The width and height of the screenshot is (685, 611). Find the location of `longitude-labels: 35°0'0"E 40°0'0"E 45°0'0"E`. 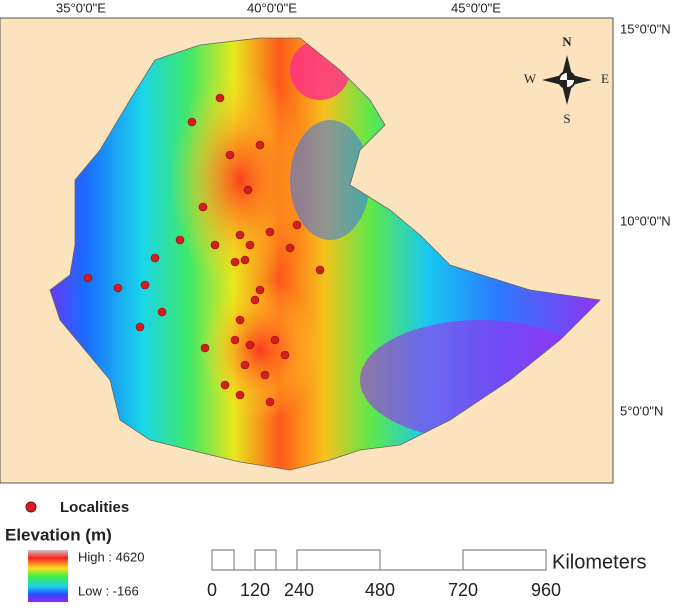

longitude-labels: 35°0'0"E 40°0'0"E 45°0'0"E is located at coordinates (278, 7).